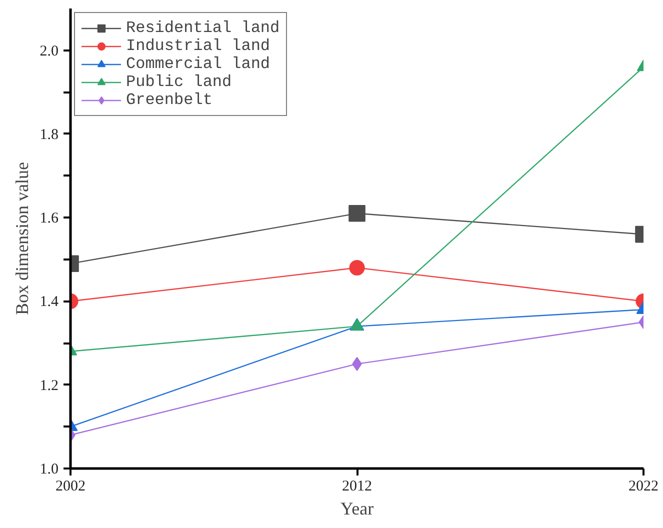 The width and height of the screenshot is (663, 528). What do you see at coordinates (643, 486) in the screenshot?
I see `x-tick-label: 2022` at bounding box center [643, 486].